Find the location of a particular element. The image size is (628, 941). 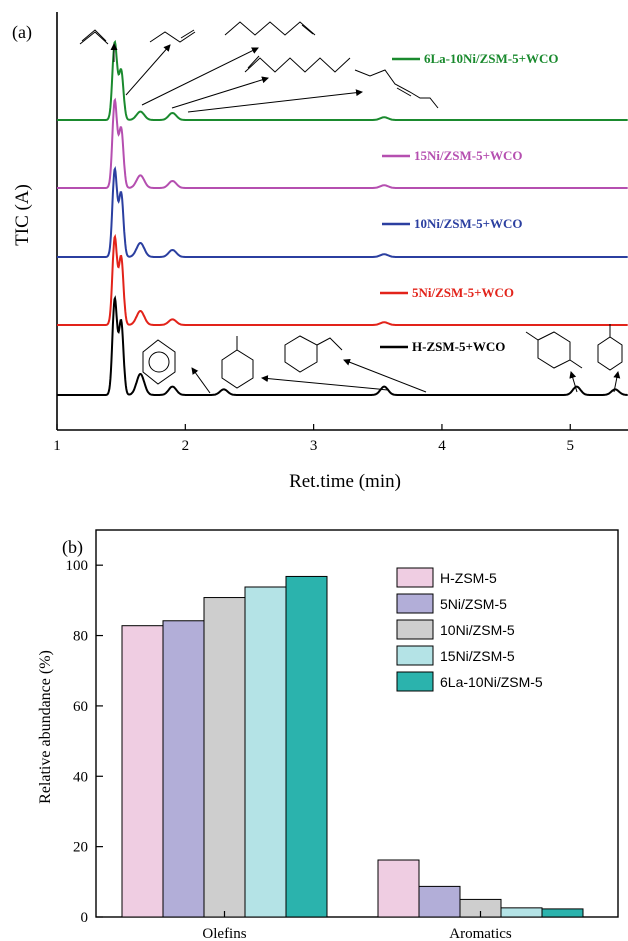

panel-b-category-label: Olefins is located at coordinates (224, 933).